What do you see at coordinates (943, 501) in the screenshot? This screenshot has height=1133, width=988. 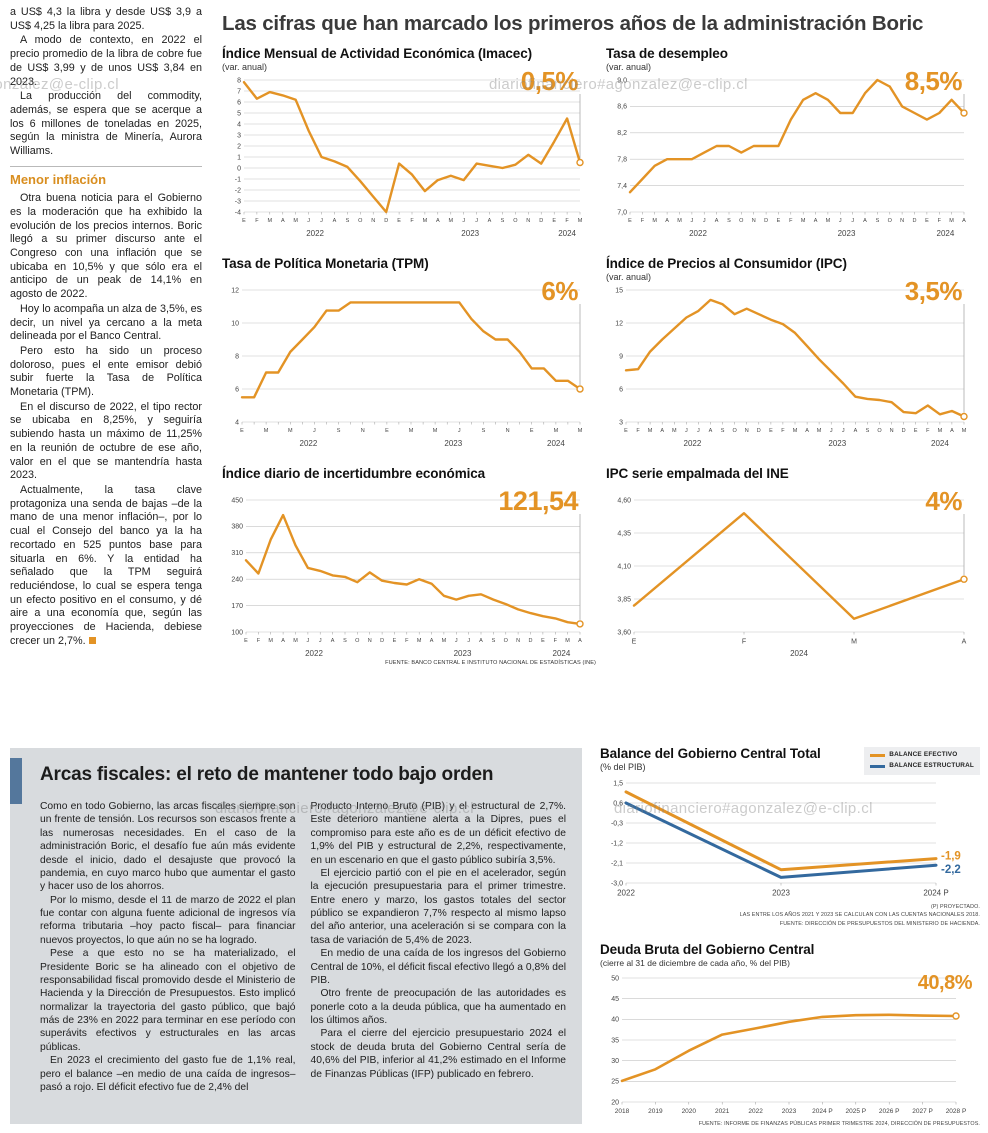 I see `chart-final-value: 4%` at bounding box center [943, 501].